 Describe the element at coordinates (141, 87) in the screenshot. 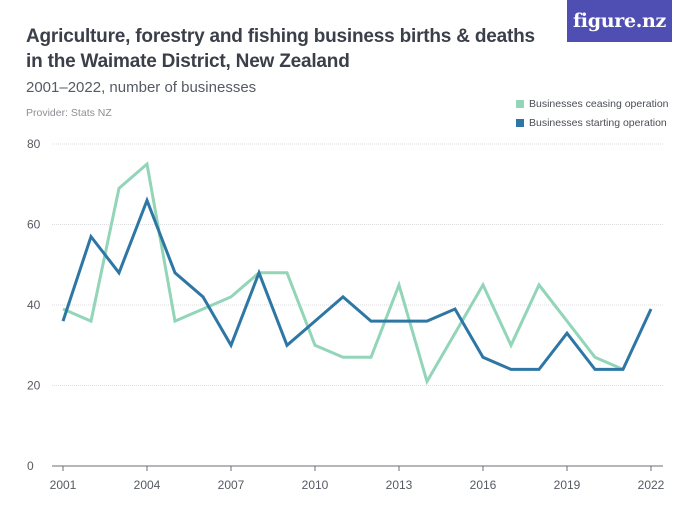

I see `chart-subtitle: 2001–2022, number of businesses` at that location.